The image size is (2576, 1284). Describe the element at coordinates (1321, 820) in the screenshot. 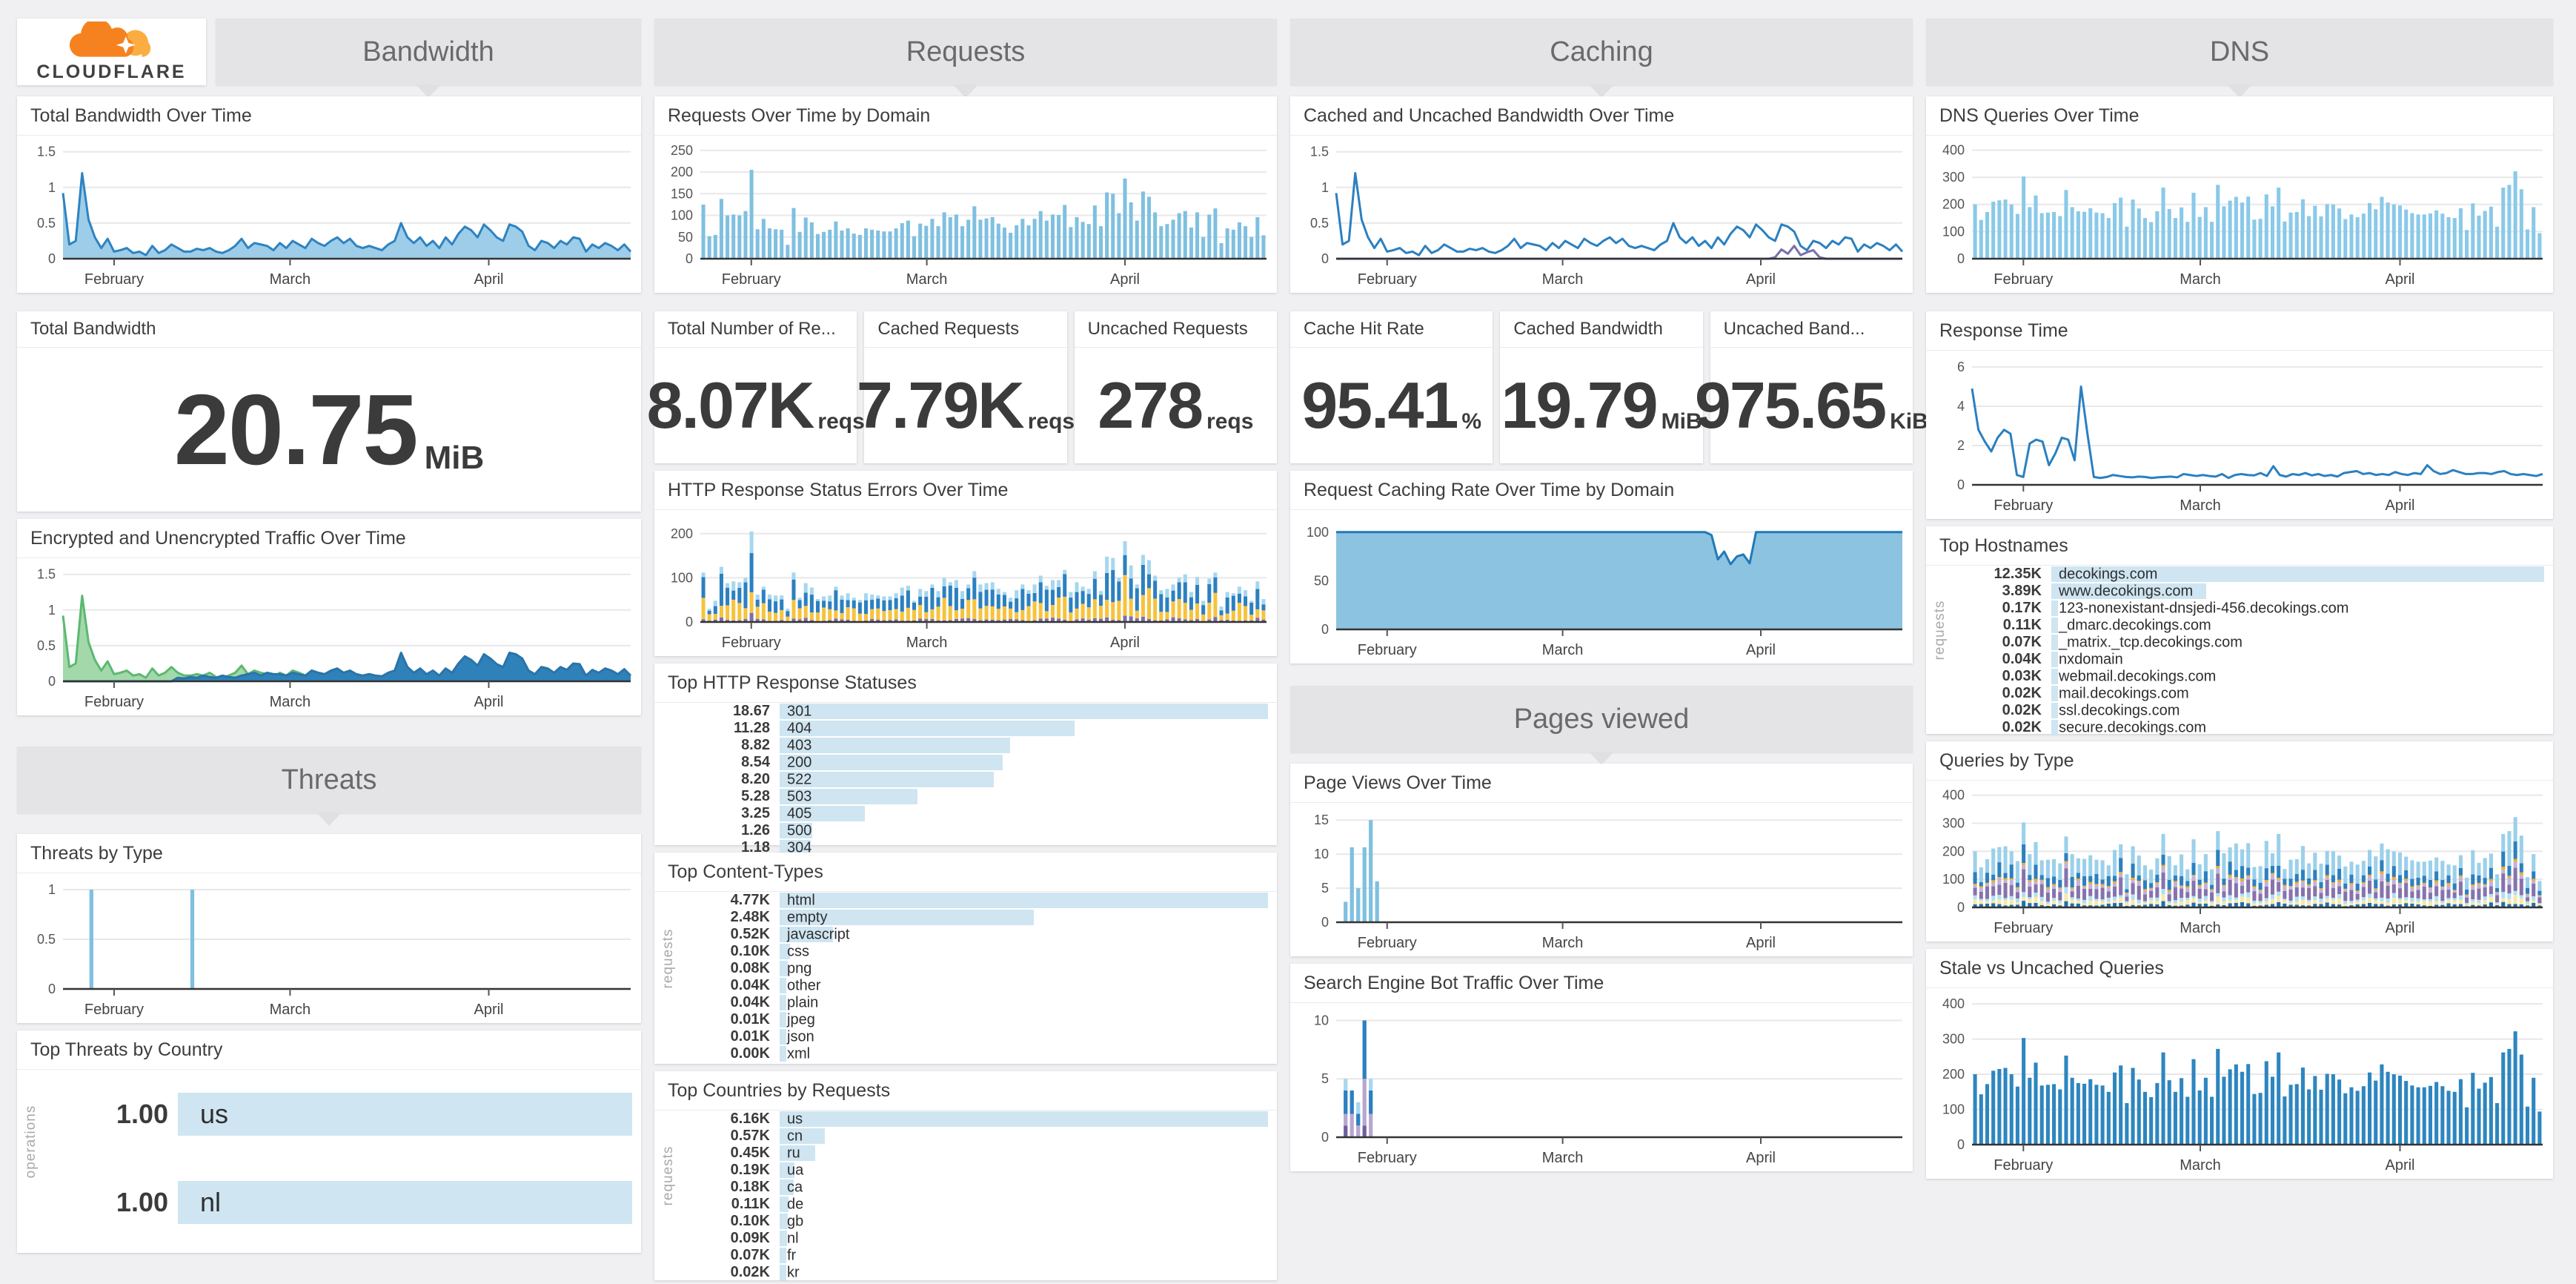

I see `svg-text: 15` at that location.